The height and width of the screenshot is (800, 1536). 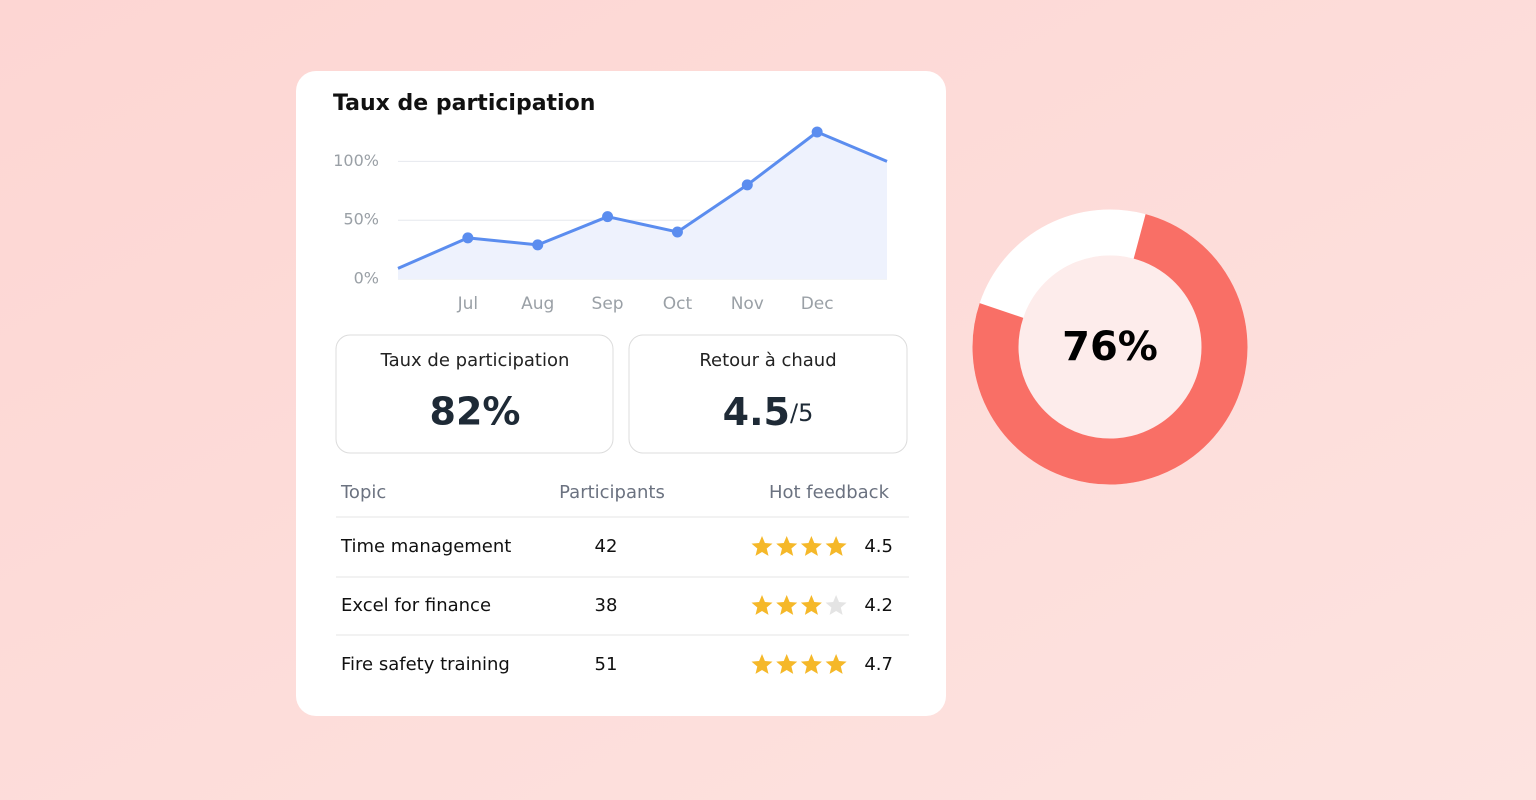 I want to click on cell-rating: 4.2, so click(x=878, y=605).